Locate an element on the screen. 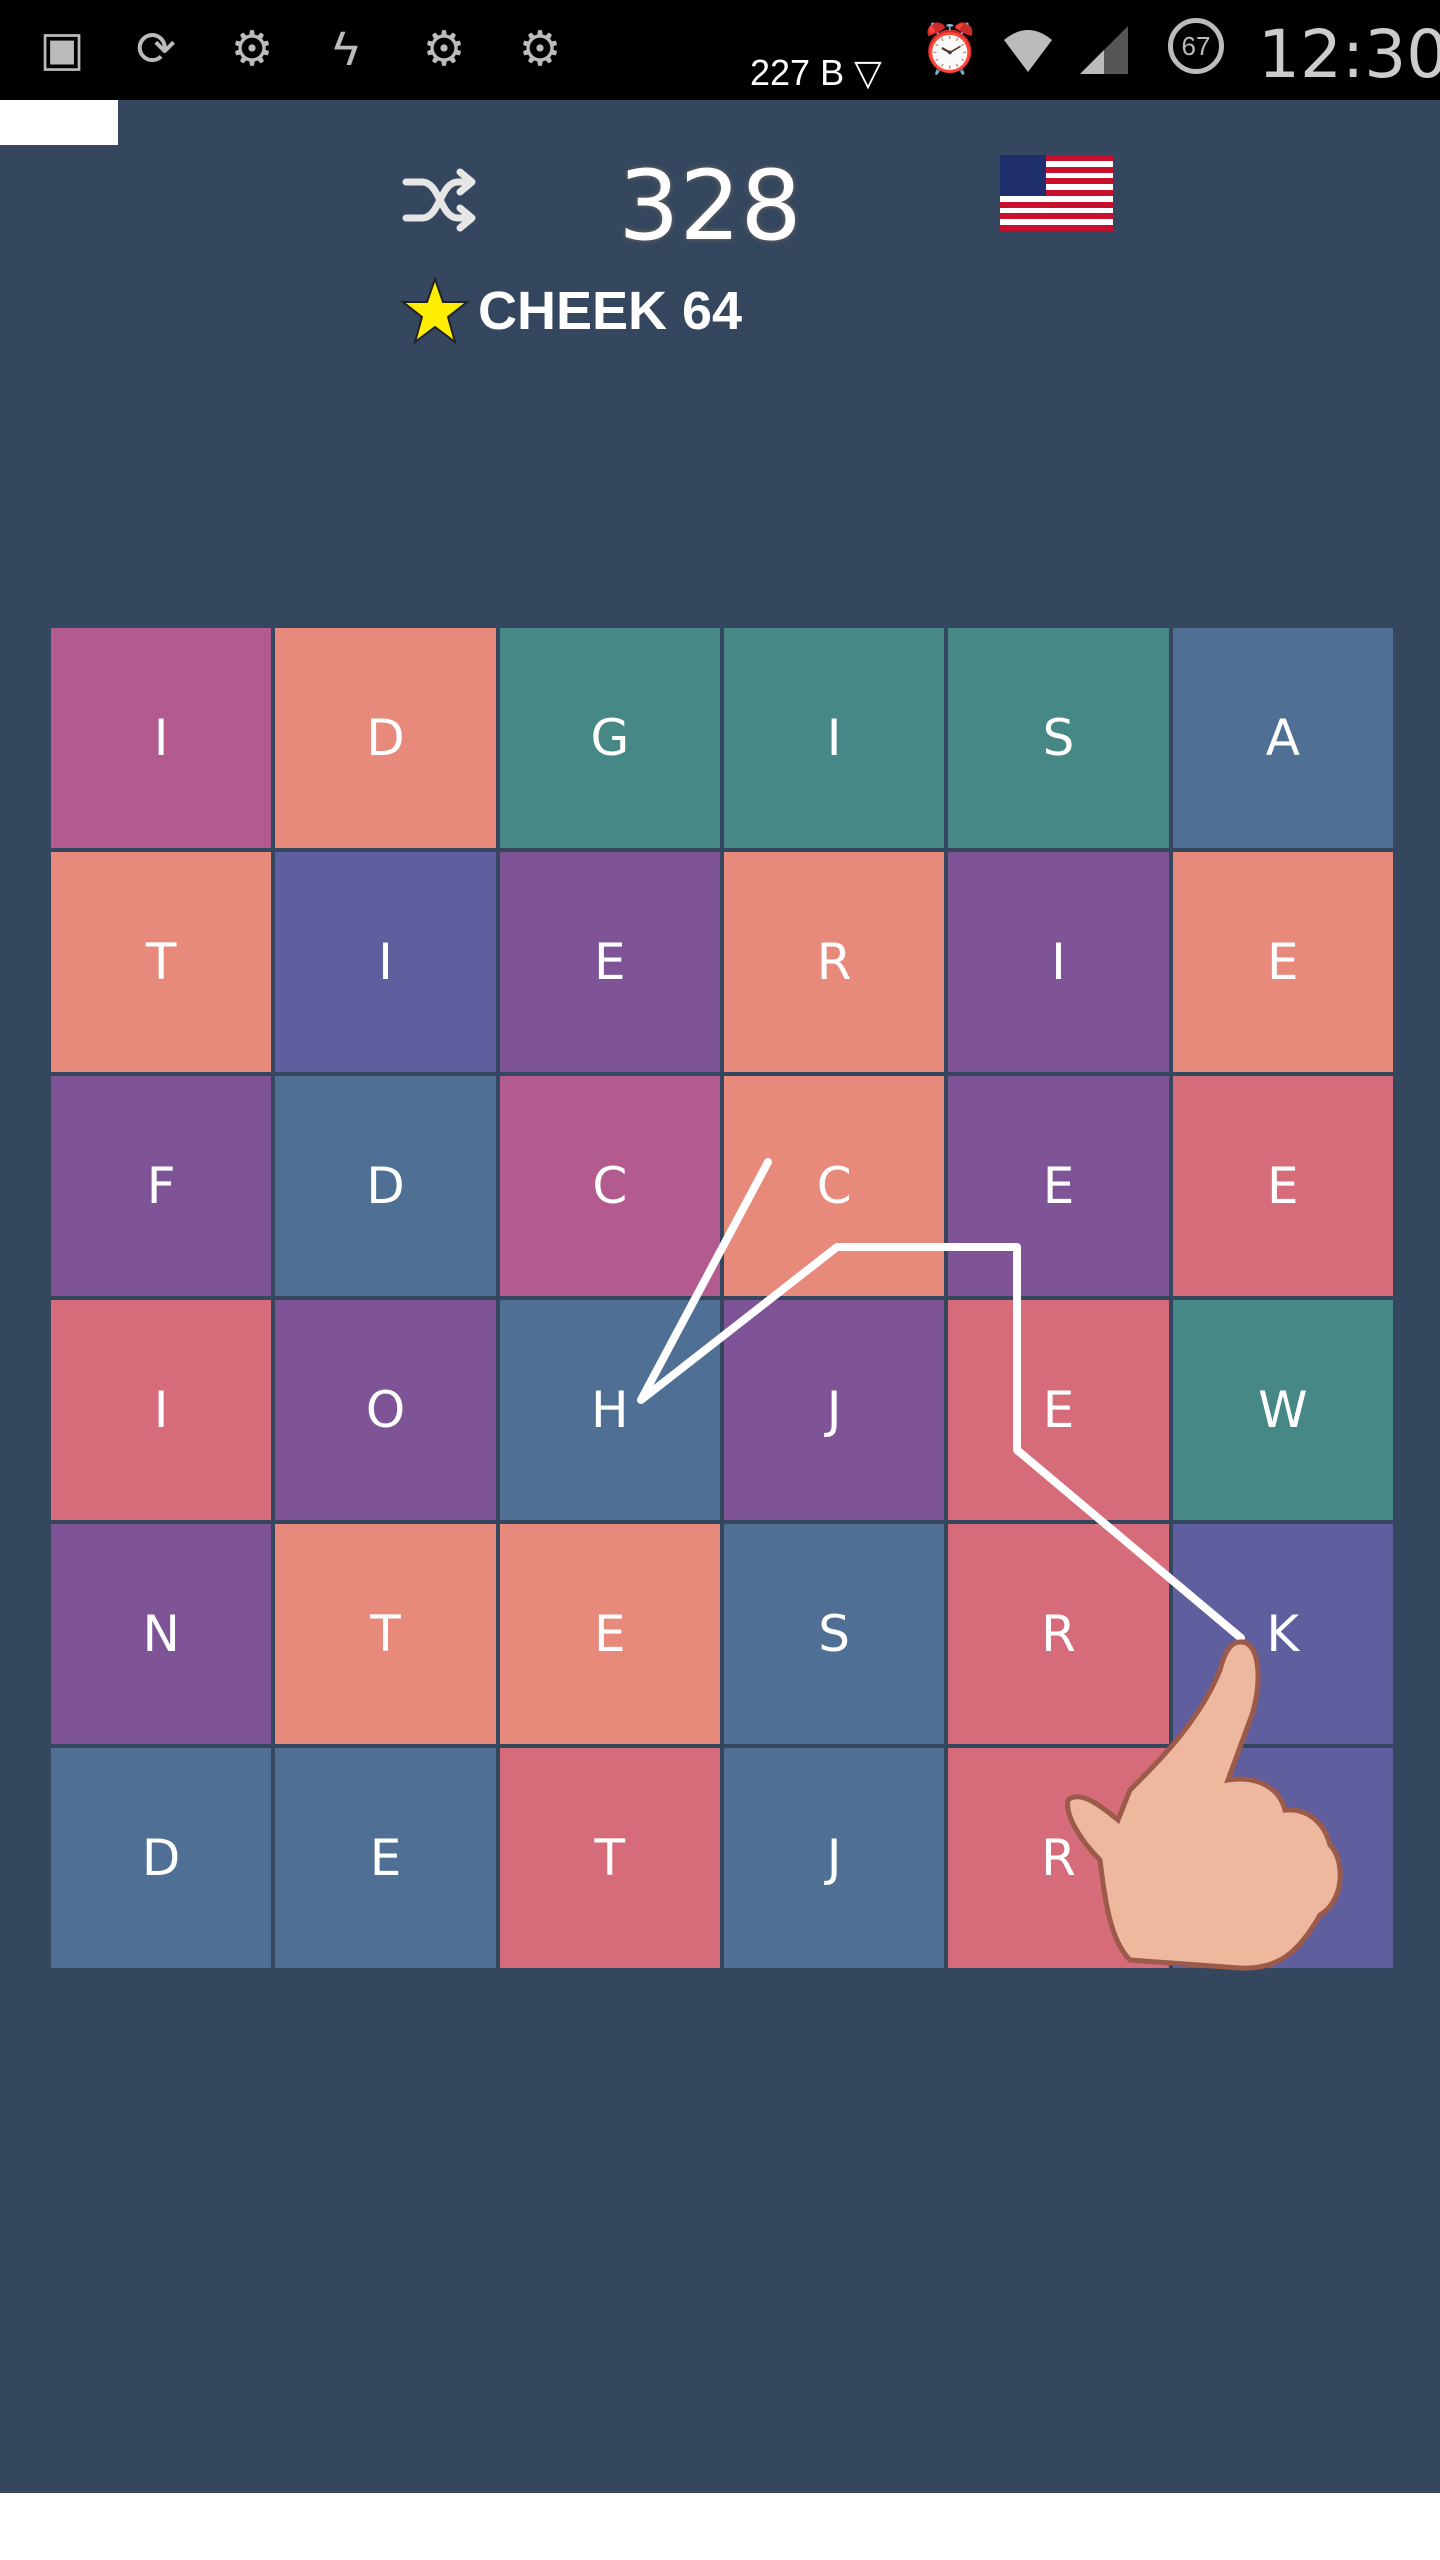 The height and width of the screenshot is (2560, 1440). letter-tile: G is located at coordinates (609, 738).